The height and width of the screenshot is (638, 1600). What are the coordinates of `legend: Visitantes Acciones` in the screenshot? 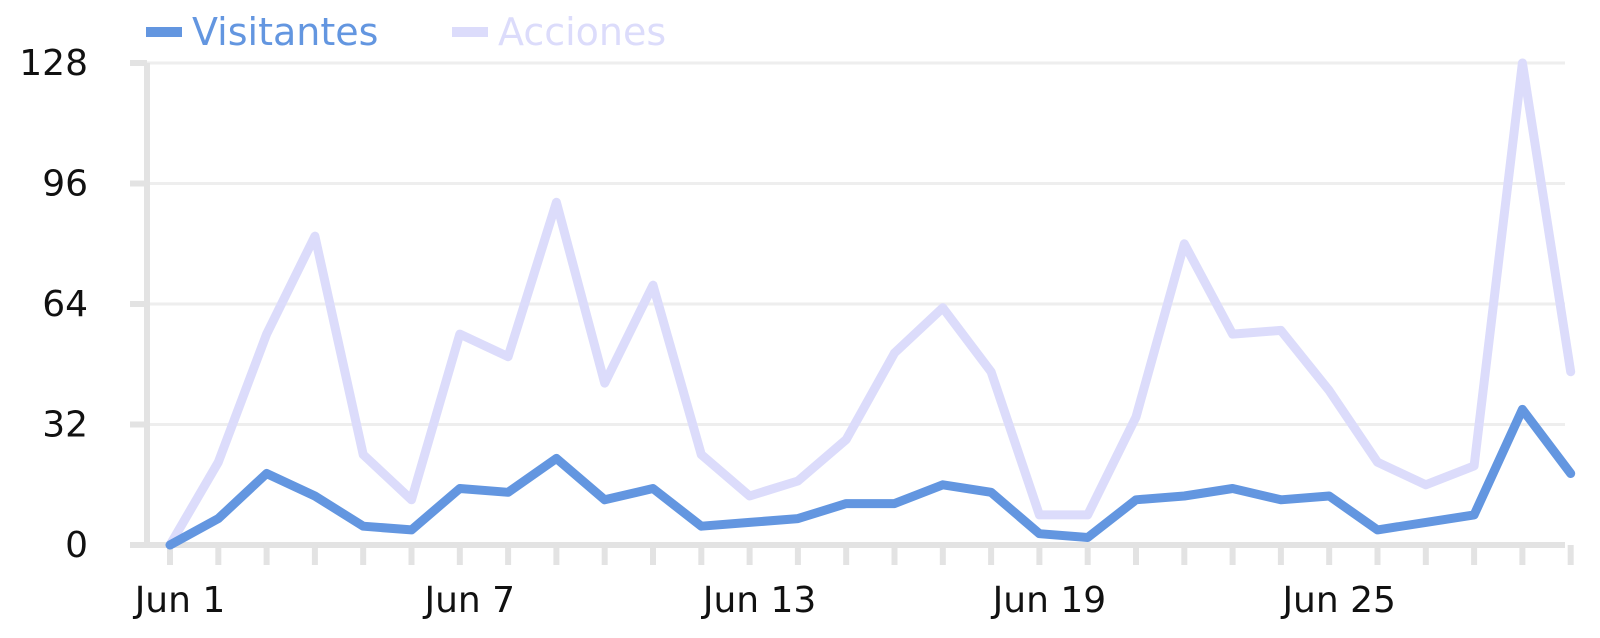 It's located at (406, 32).